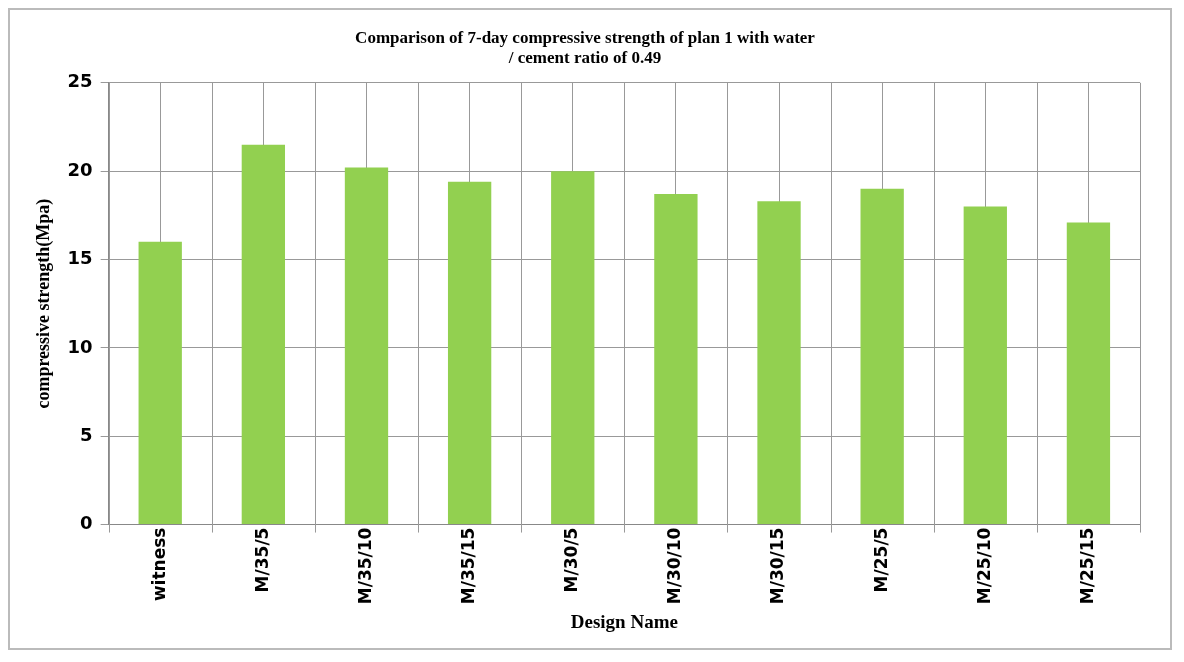  What do you see at coordinates (585, 47) in the screenshot?
I see `chart-title: Comparison of 7-day compressive strength of plan 1 with water / cement ratio of 0.49` at bounding box center [585, 47].